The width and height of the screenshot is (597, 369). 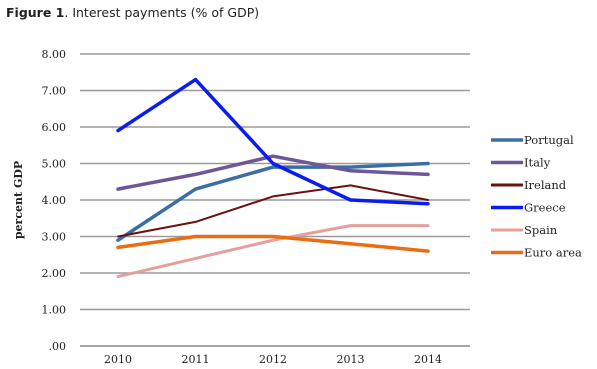 I want to click on series-line-euro-area, so click(x=273, y=243).